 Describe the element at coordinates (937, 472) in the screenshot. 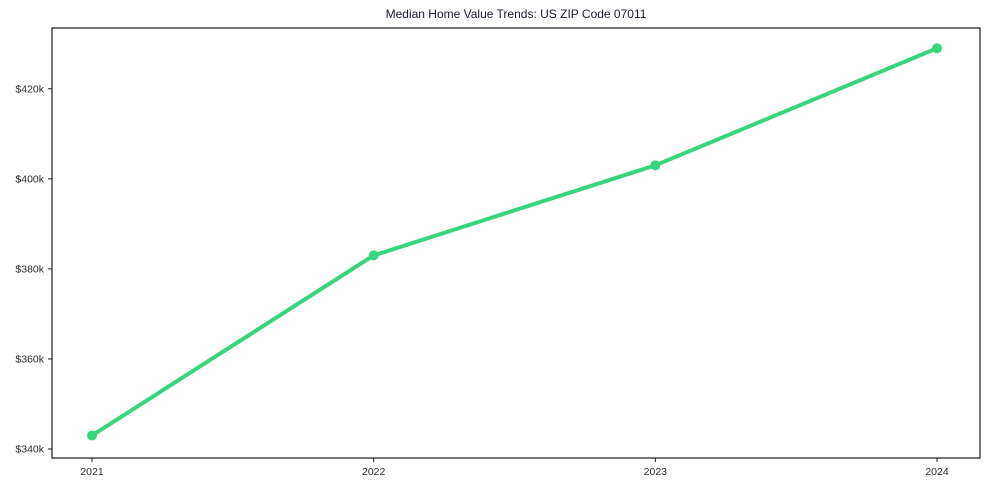

I see `x-tick-label: 2024` at that location.